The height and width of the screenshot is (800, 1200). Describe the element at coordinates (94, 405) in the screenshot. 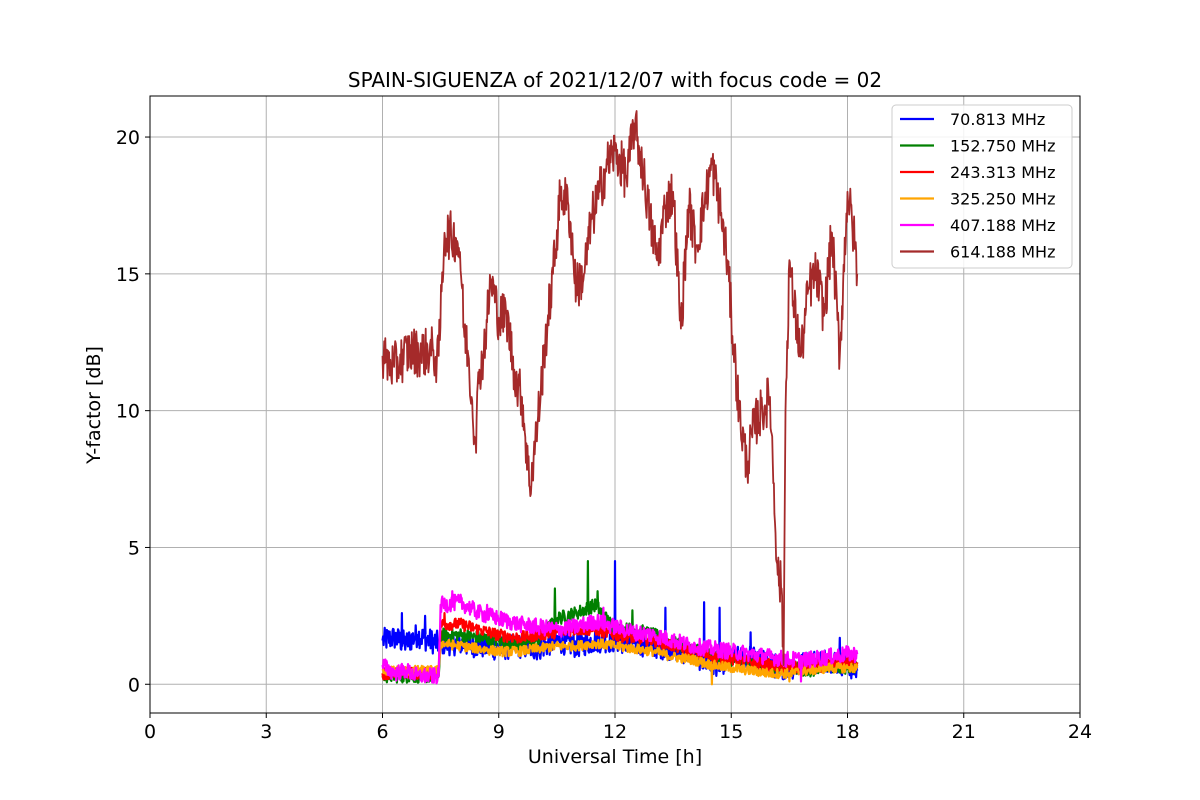

I see `y-axis-label: Y-factor [dB]` at that location.